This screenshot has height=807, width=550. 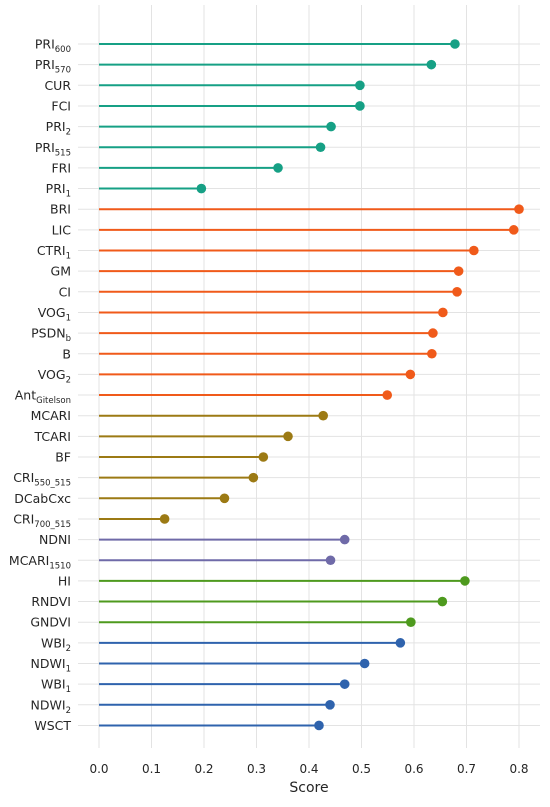 I want to click on x-tick-label: 0.6, so click(x=413, y=769).